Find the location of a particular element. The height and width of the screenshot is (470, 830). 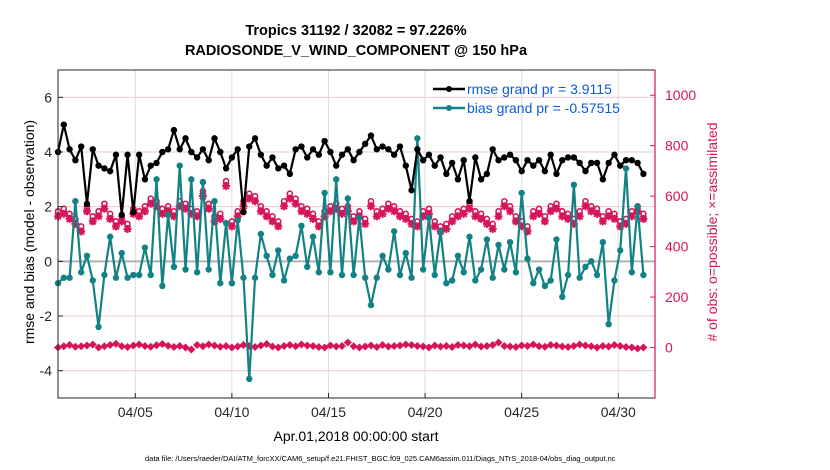

x-tick-label: 04/15 is located at coordinates (328, 412).